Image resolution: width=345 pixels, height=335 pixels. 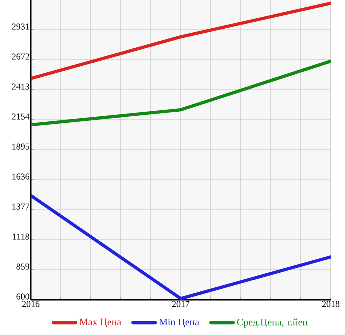 I want to click on y-tick-label: 2672, so click(x=21, y=57).